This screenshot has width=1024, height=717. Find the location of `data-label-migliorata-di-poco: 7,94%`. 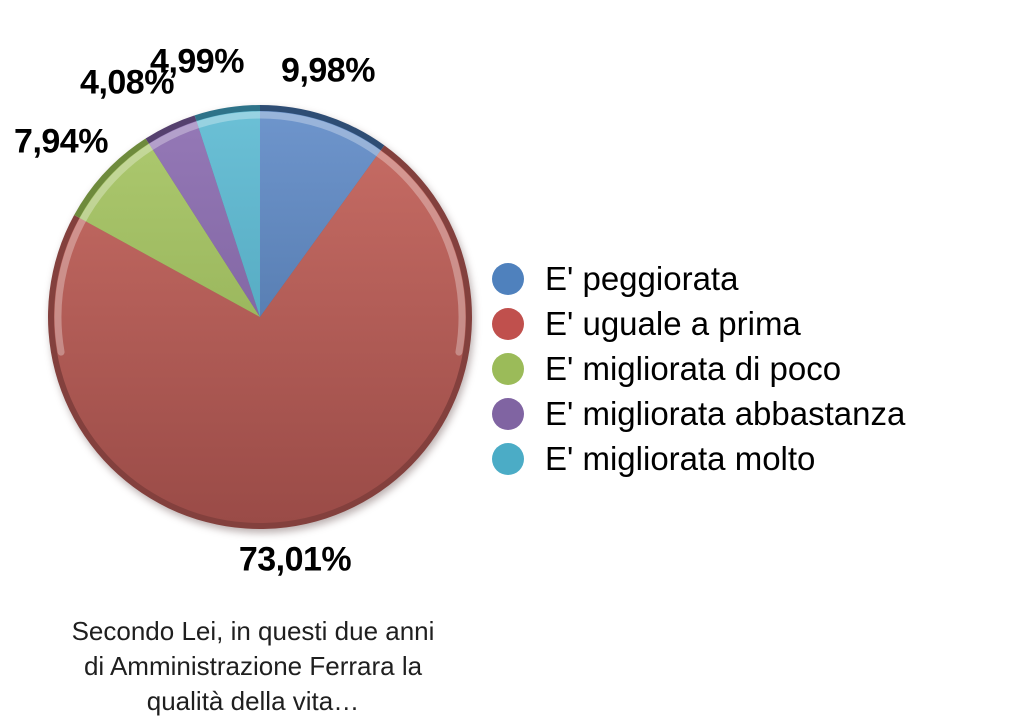

data-label-migliorata-di-poco: 7,94% is located at coordinates (61, 141).